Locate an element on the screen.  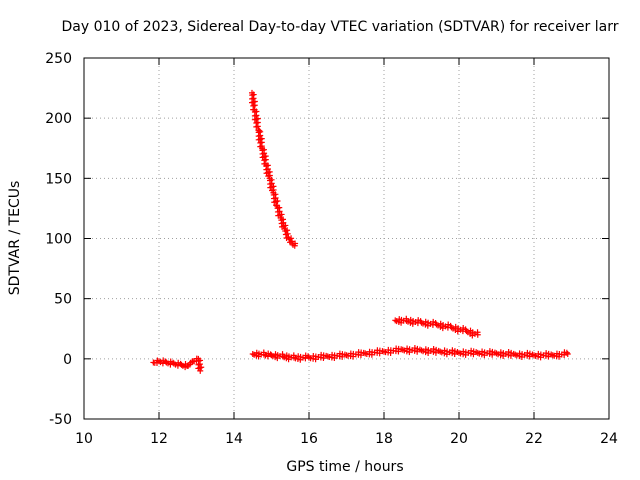
x-tick-label: 22 is located at coordinates (534, 439).